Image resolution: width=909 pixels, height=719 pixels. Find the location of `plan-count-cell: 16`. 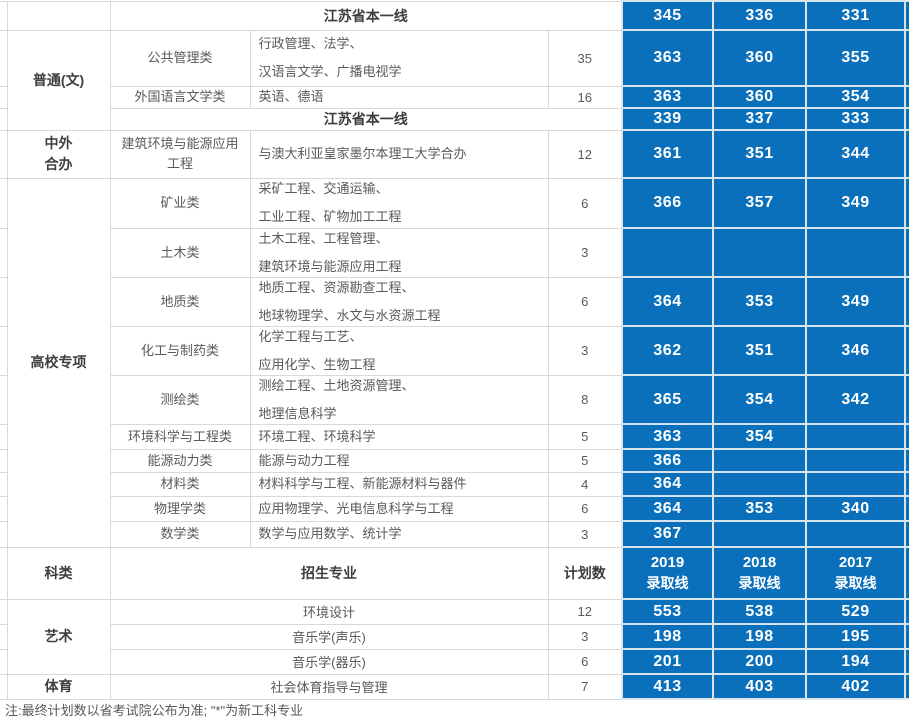

plan-count-cell: 16 is located at coordinates (585, 97).